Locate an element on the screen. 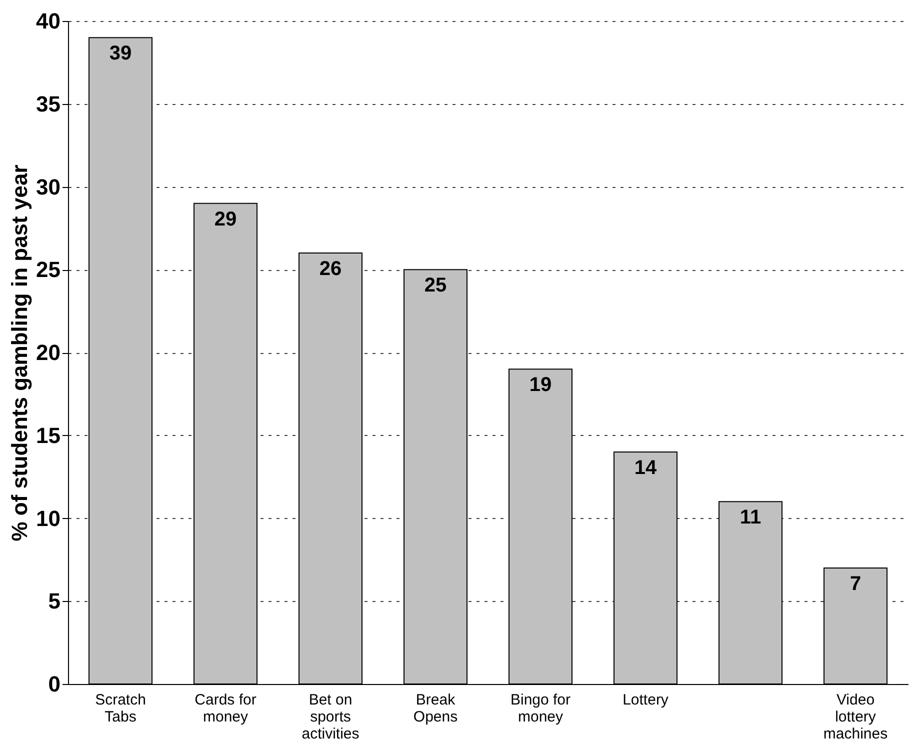 The height and width of the screenshot is (746, 916). y-tick-label: 40 is located at coordinates (48, 21).